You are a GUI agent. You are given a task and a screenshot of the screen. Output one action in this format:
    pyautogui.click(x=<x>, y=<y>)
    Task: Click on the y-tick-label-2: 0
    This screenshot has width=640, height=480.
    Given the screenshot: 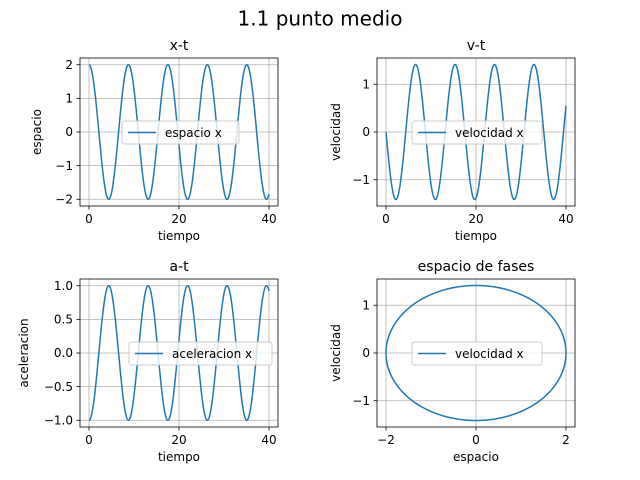 What is the action you would take?
    pyautogui.click(x=69, y=132)
    